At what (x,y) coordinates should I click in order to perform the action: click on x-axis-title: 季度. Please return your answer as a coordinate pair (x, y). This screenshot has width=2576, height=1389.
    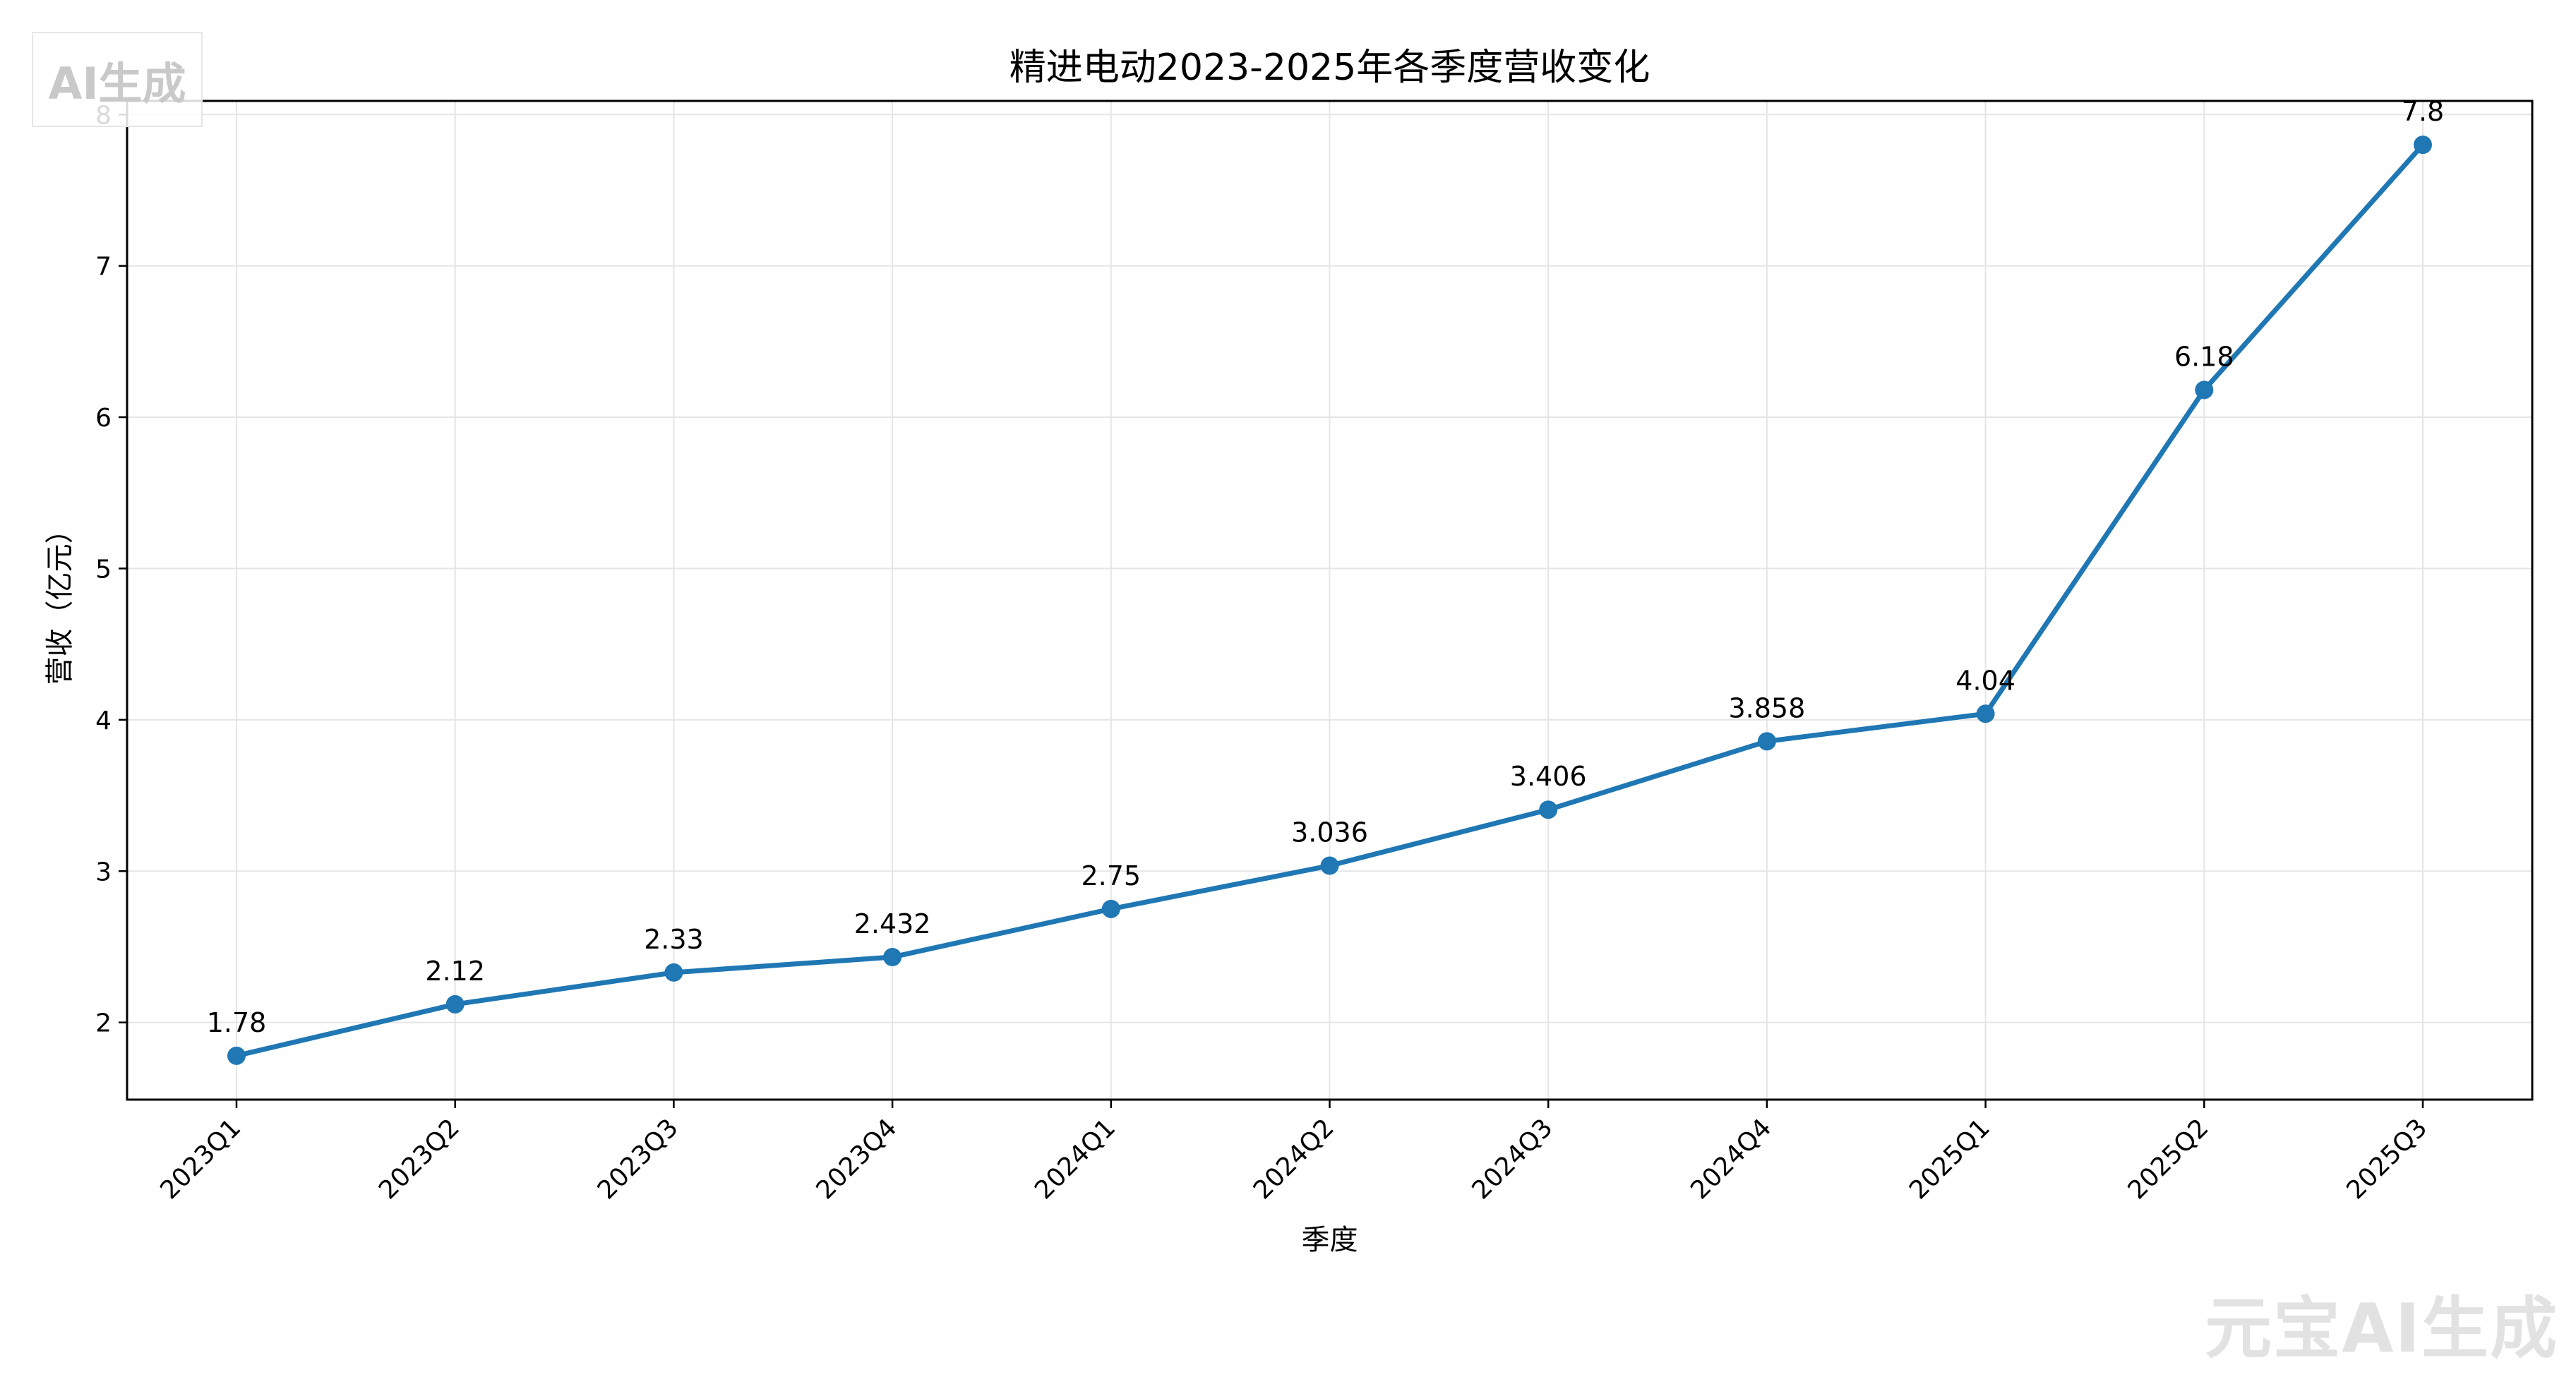
    Looking at the image, I should click on (1330, 1240).